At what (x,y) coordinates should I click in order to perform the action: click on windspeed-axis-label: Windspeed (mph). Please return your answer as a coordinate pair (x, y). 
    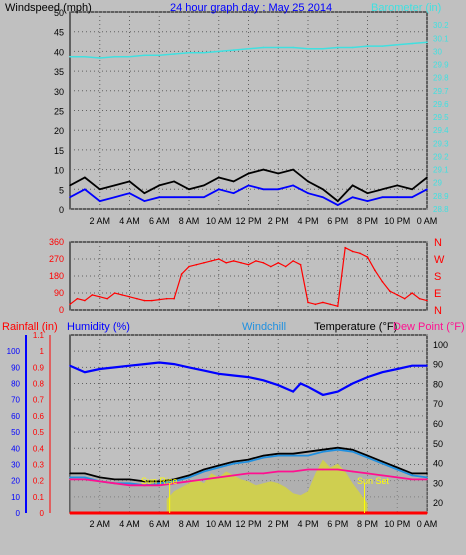
    Looking at the image, I should click on (48, 8).